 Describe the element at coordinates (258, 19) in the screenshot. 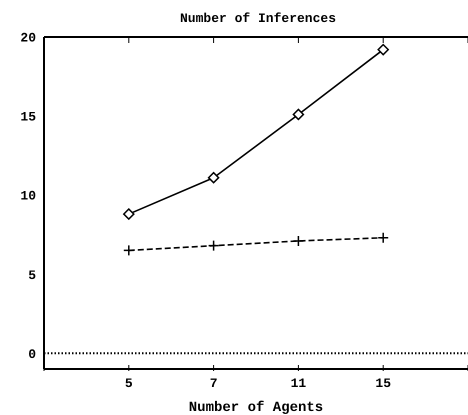

I see `chart-title: Number of Inferences` at that location.